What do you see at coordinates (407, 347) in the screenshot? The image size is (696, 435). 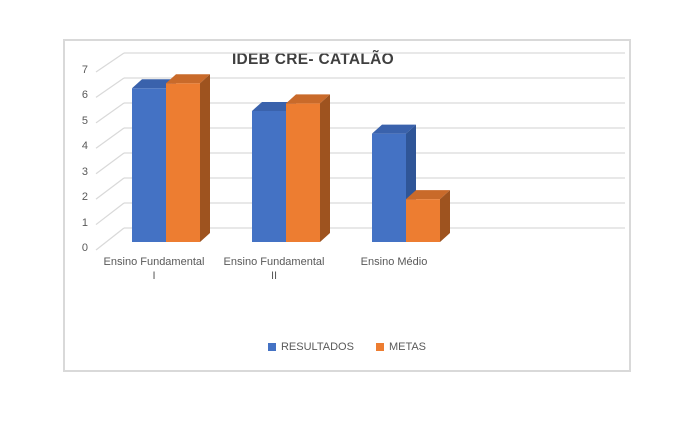 I see `legend-label-metas: METAS` at bounding box center [407, 347].